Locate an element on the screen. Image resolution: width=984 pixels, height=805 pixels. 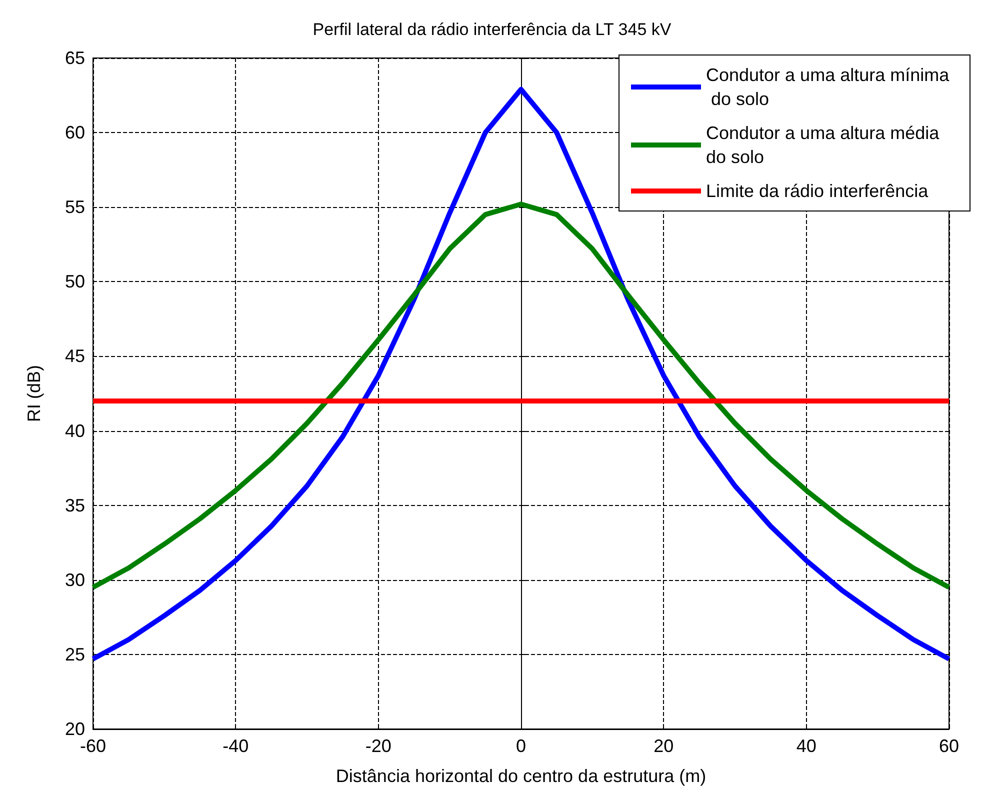
x-tick-label: -60 is located at coordinates (93, 746).